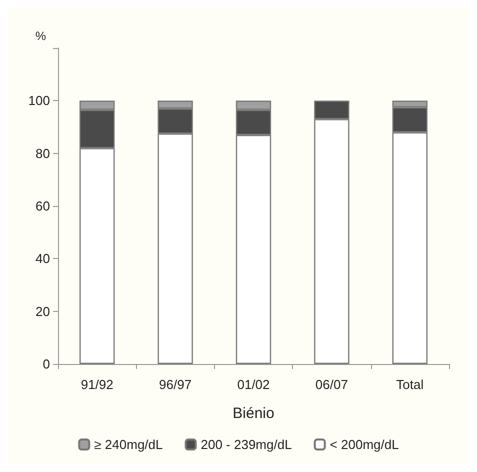 The image size is (477, 472). I want to click on x-tick-label: 96/97, so click(175, 384).